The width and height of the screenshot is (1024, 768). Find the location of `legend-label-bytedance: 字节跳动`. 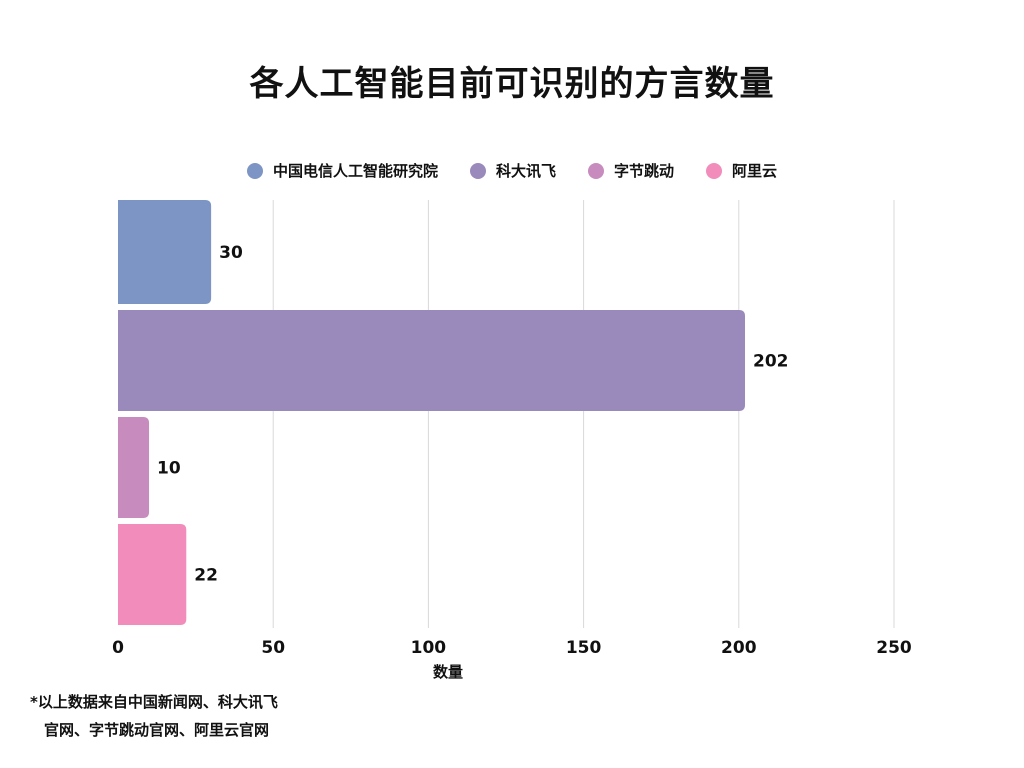

legend-label-bytedance: 字节跳动 is located at coordinates (644, 171).